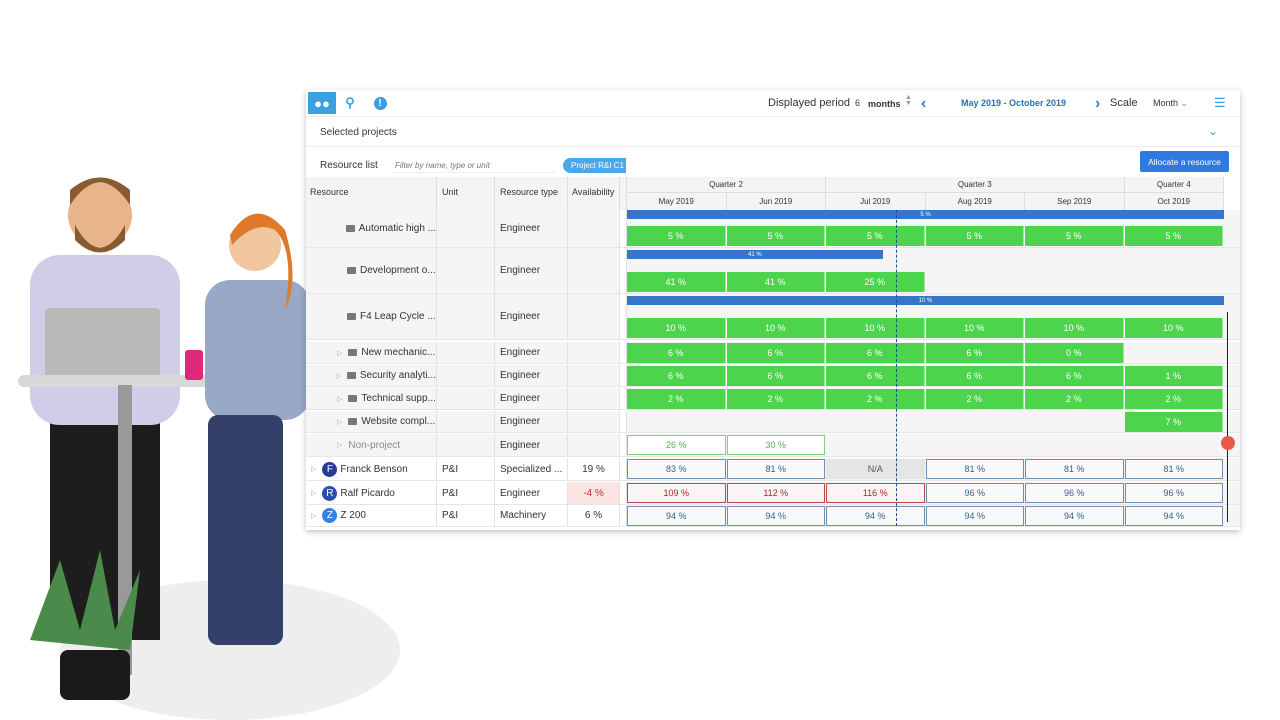 The width and height of the screenshot is (1280, 720). What do you see at coordinates (1227, 417) in the screenshot?
I see `scrollbar` at bounding box center [1227, 417].